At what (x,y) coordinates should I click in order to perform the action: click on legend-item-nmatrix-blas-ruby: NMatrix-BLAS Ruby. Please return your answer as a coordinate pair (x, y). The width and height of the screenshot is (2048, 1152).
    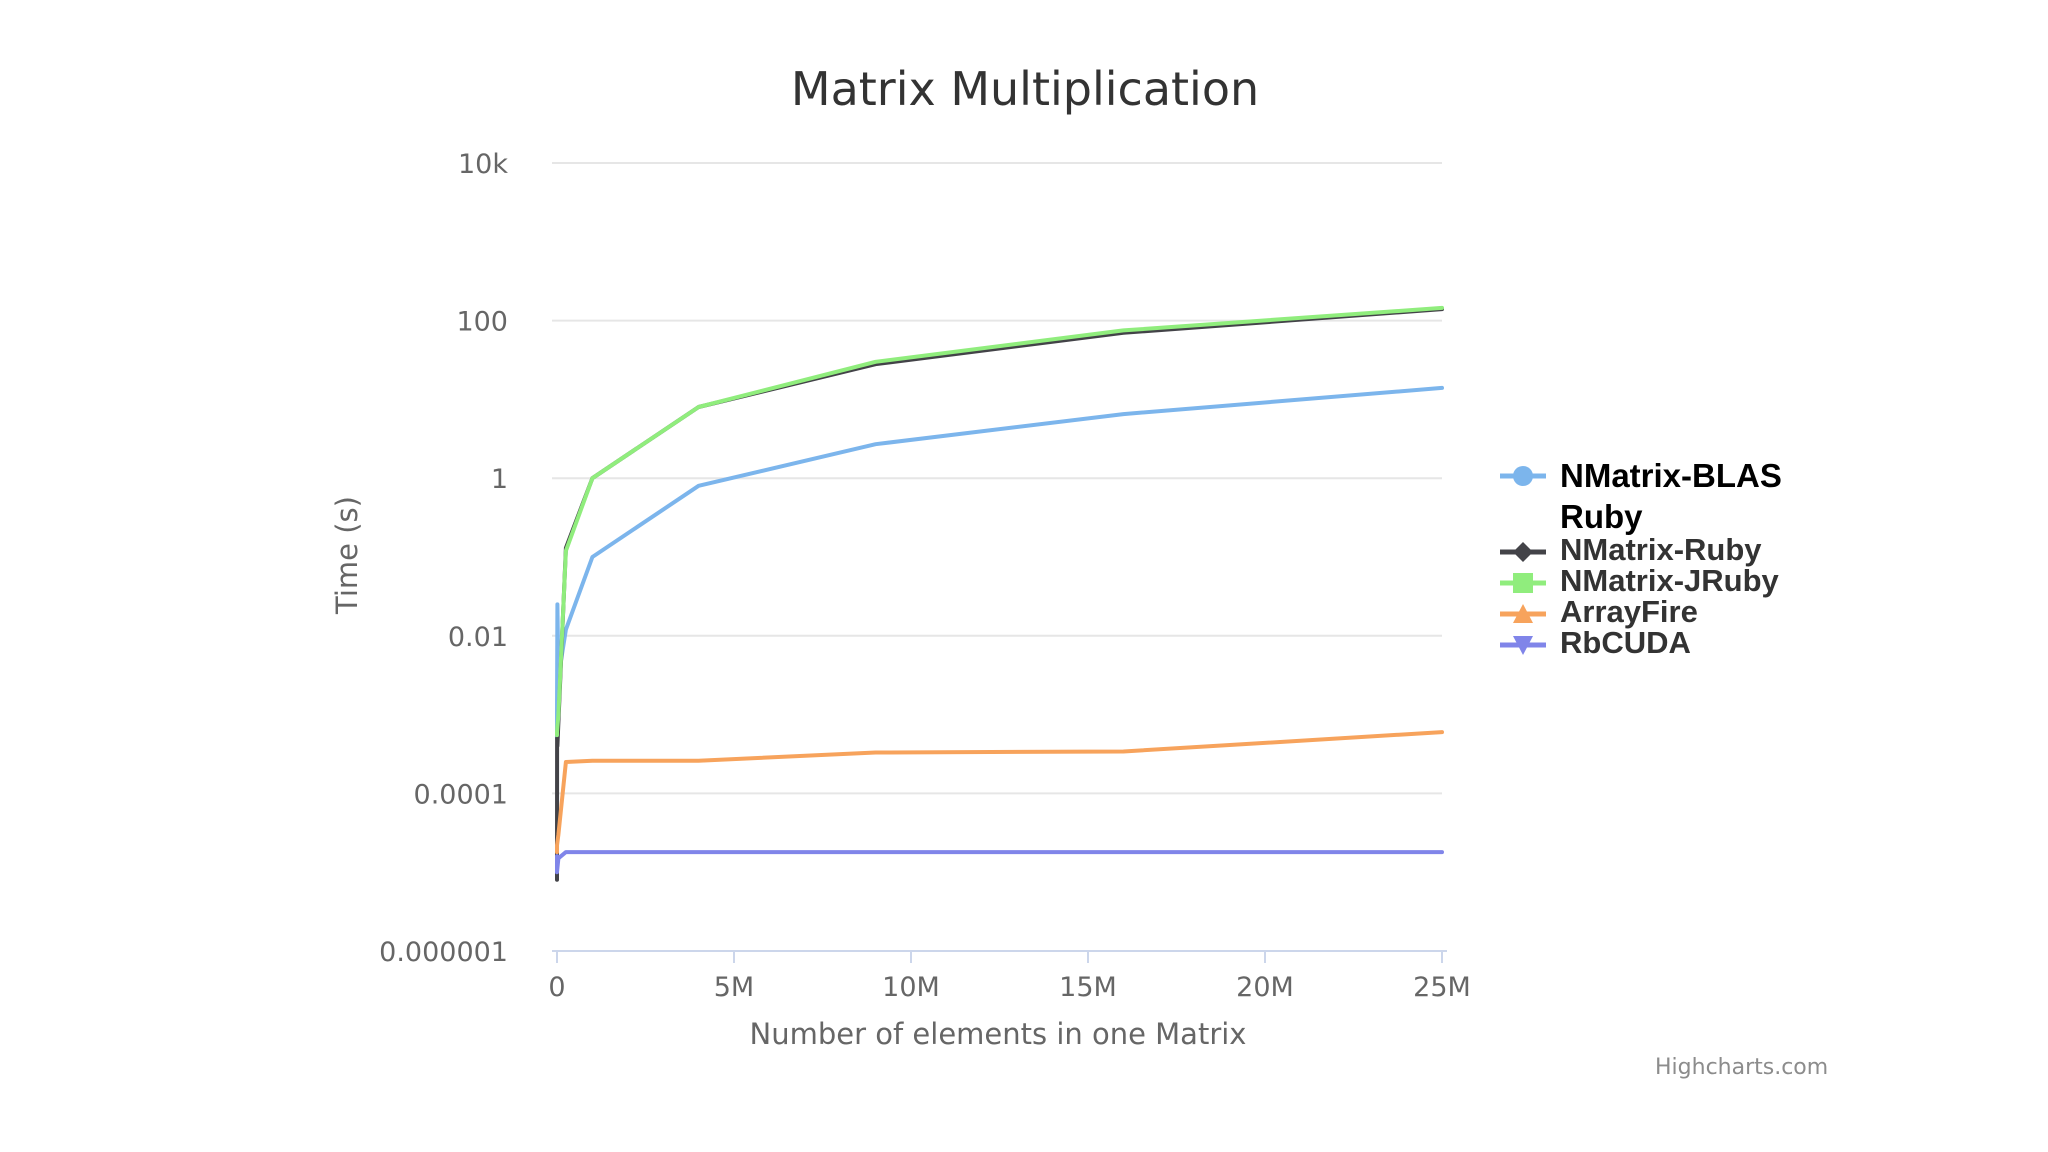
    Looking at the image, I should click on (1680, 496).